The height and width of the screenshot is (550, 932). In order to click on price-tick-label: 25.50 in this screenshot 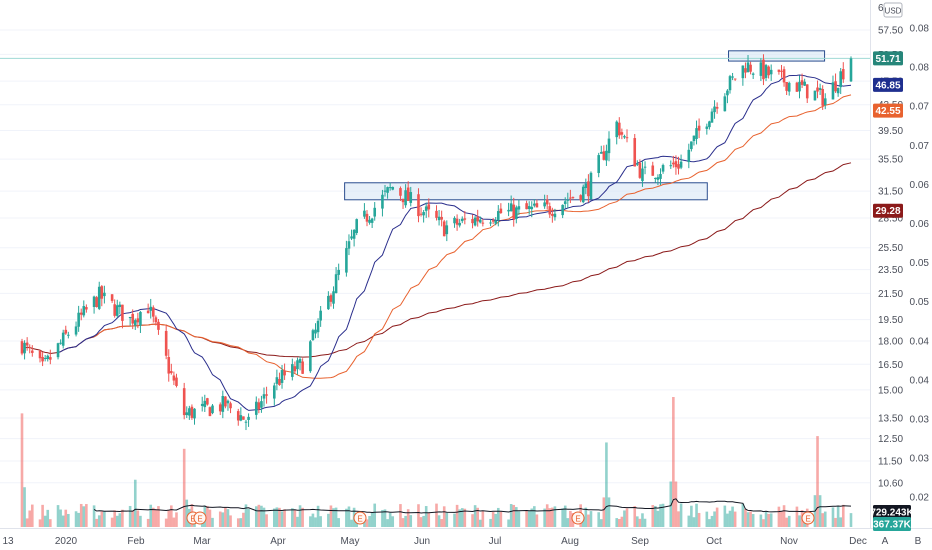, I will do `click(890, 248)`.